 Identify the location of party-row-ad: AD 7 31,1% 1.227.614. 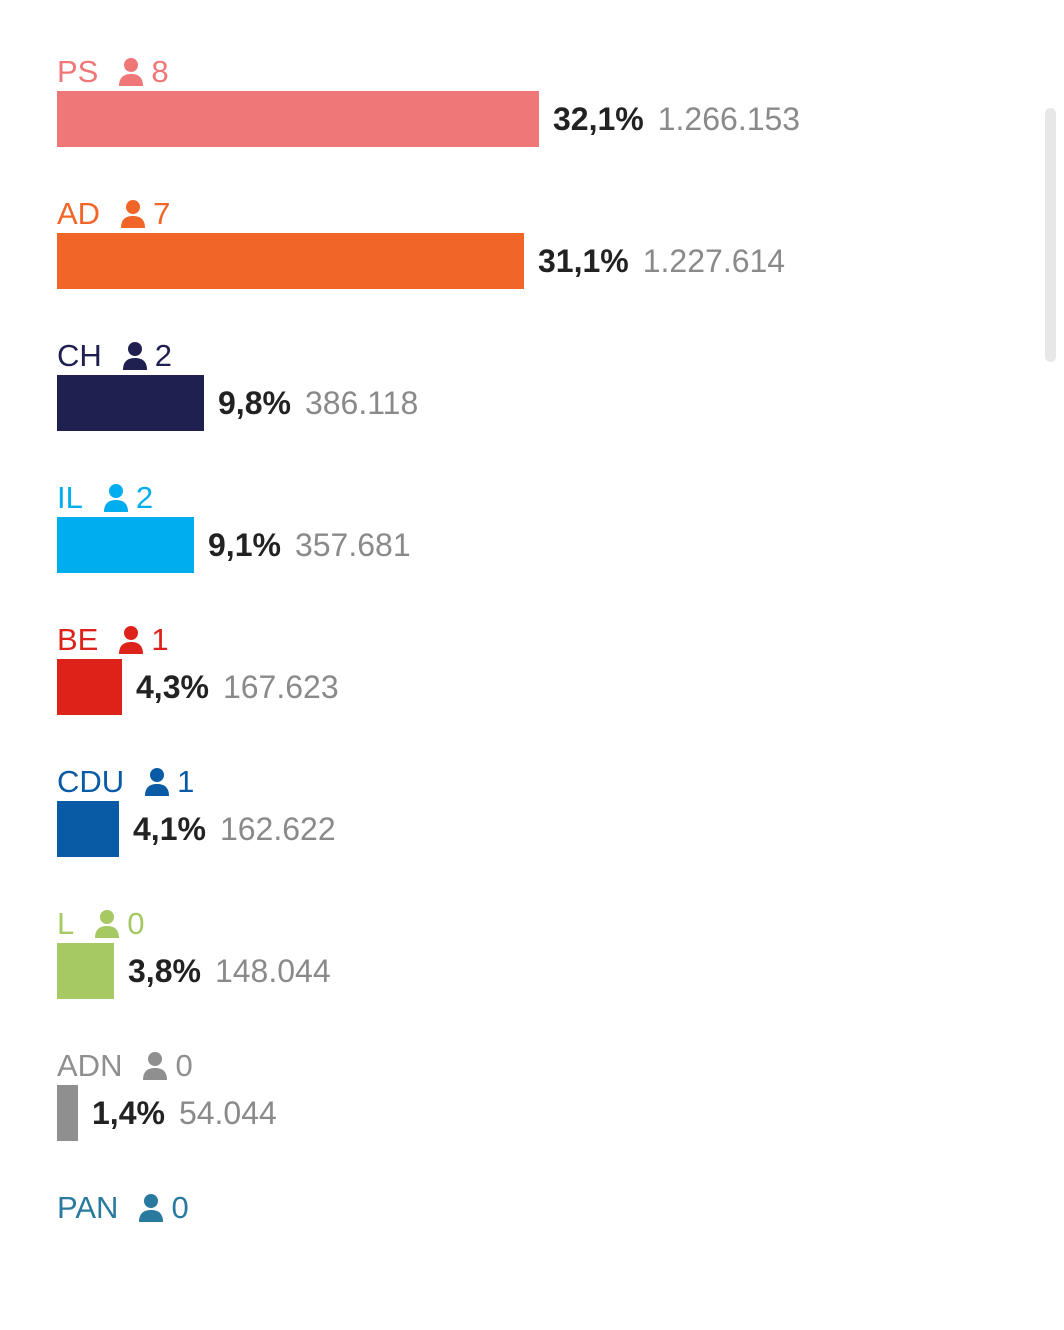
(547, 265).